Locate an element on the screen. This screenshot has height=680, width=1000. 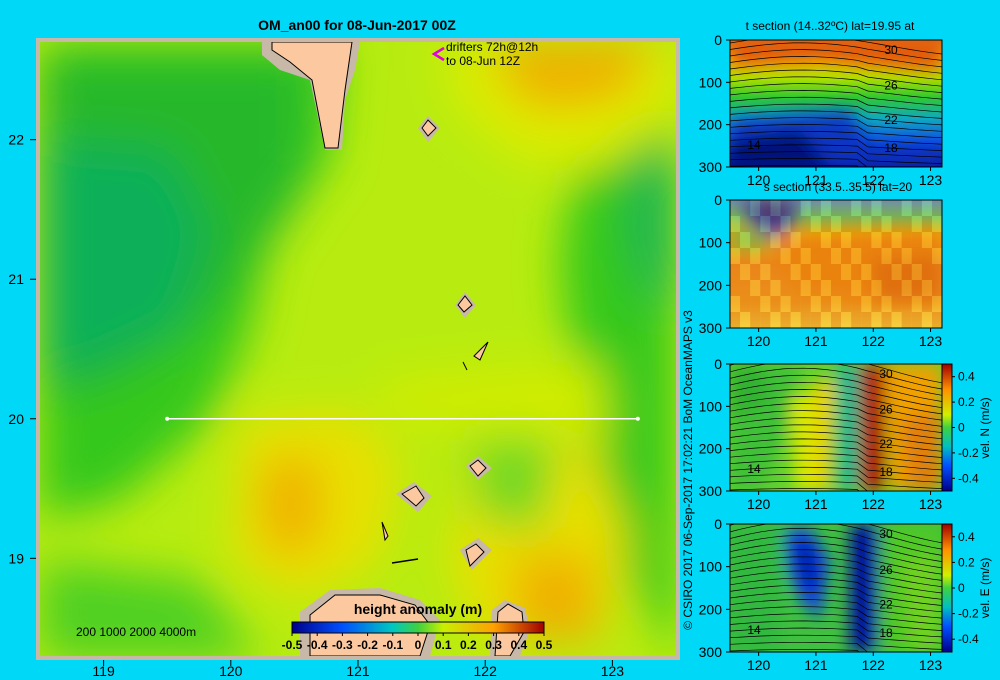
panel-y-tick-label: 100 is located at coordinates (711, 567).